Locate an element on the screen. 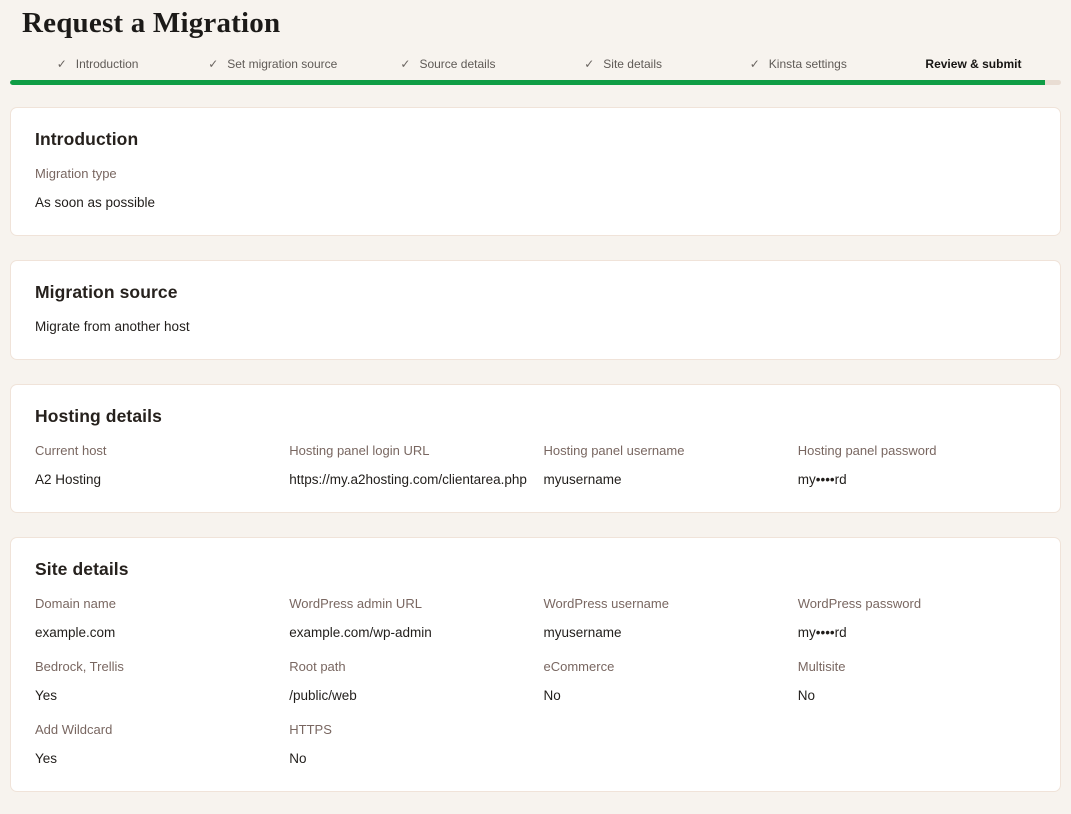  field-label: Root path is located at coordinates (317, 666).